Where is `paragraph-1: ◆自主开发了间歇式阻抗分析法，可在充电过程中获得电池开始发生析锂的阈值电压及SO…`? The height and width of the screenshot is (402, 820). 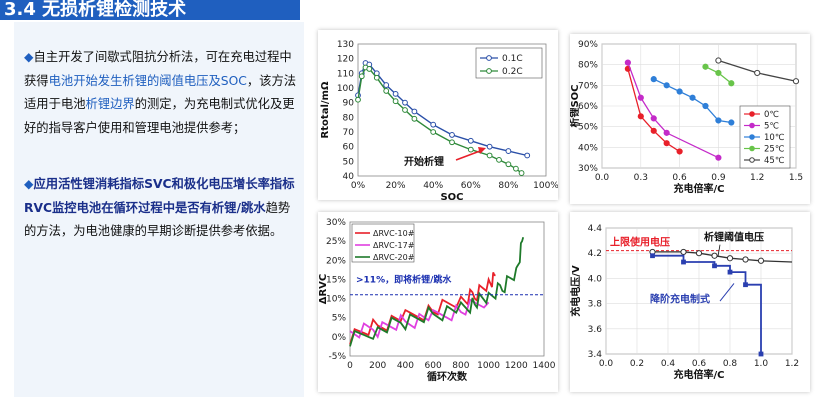 paragraph-1: ◆自主开发了间歇式阻抗分析法，可在充电过程中获得电池开始发生析锂的阈值电压及SO… is located at coordinates (162, 93).